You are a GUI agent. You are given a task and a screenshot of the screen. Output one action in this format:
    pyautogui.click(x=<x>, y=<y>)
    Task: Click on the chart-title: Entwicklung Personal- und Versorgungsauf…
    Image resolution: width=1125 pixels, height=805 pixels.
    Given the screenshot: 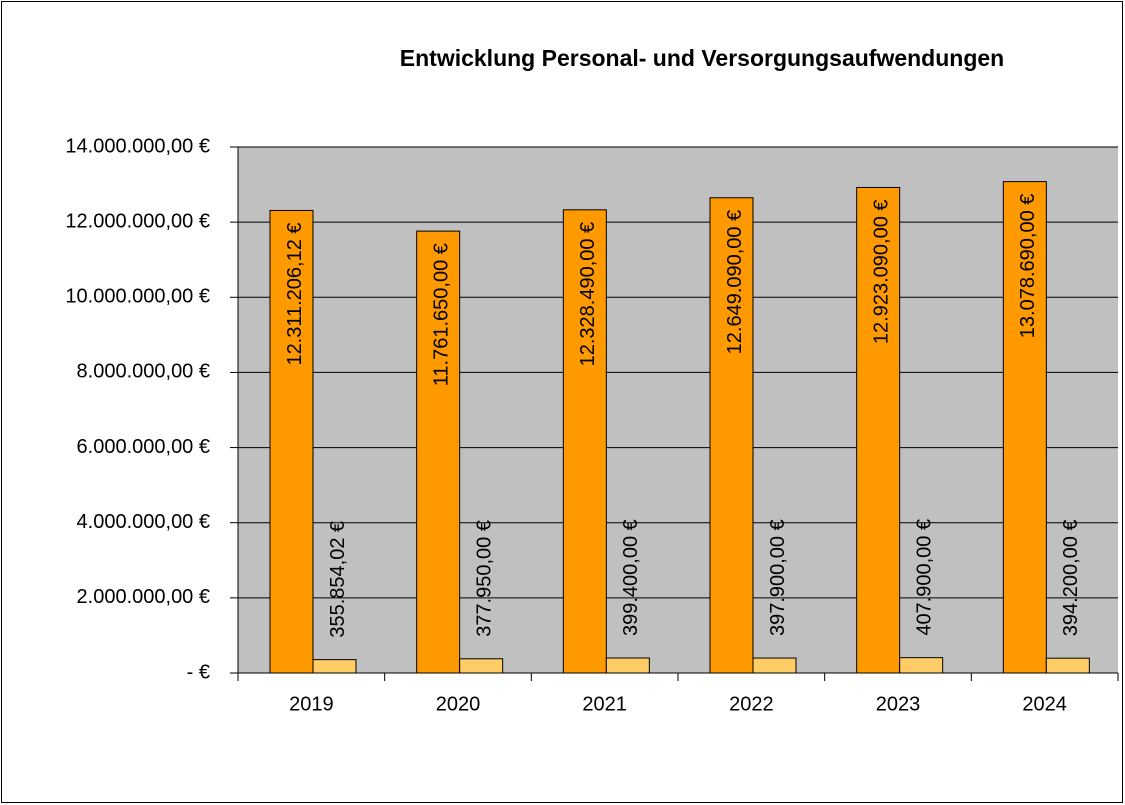 What is the action you would take?
    pyautogui.click(x=702, y=58)
    